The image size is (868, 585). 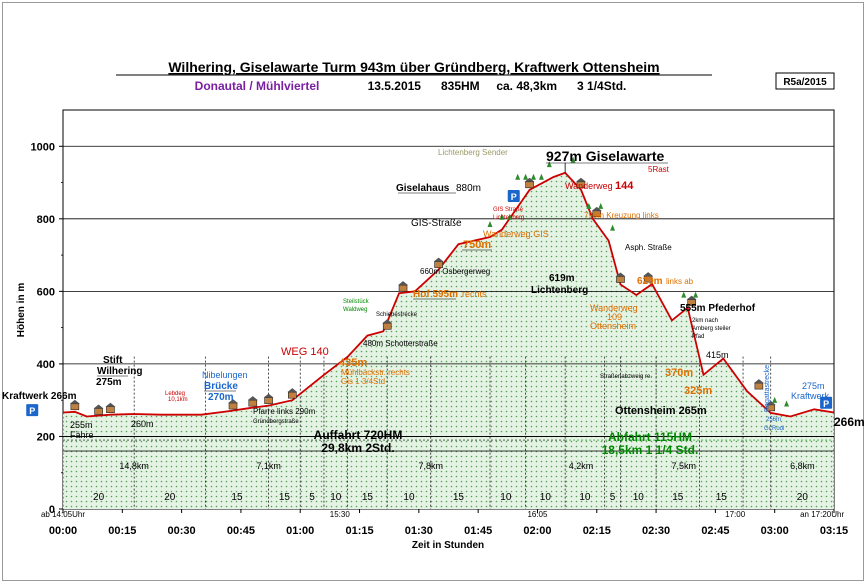 I want to click on x-tick-label: 02:45, so click(x=715, y=531).